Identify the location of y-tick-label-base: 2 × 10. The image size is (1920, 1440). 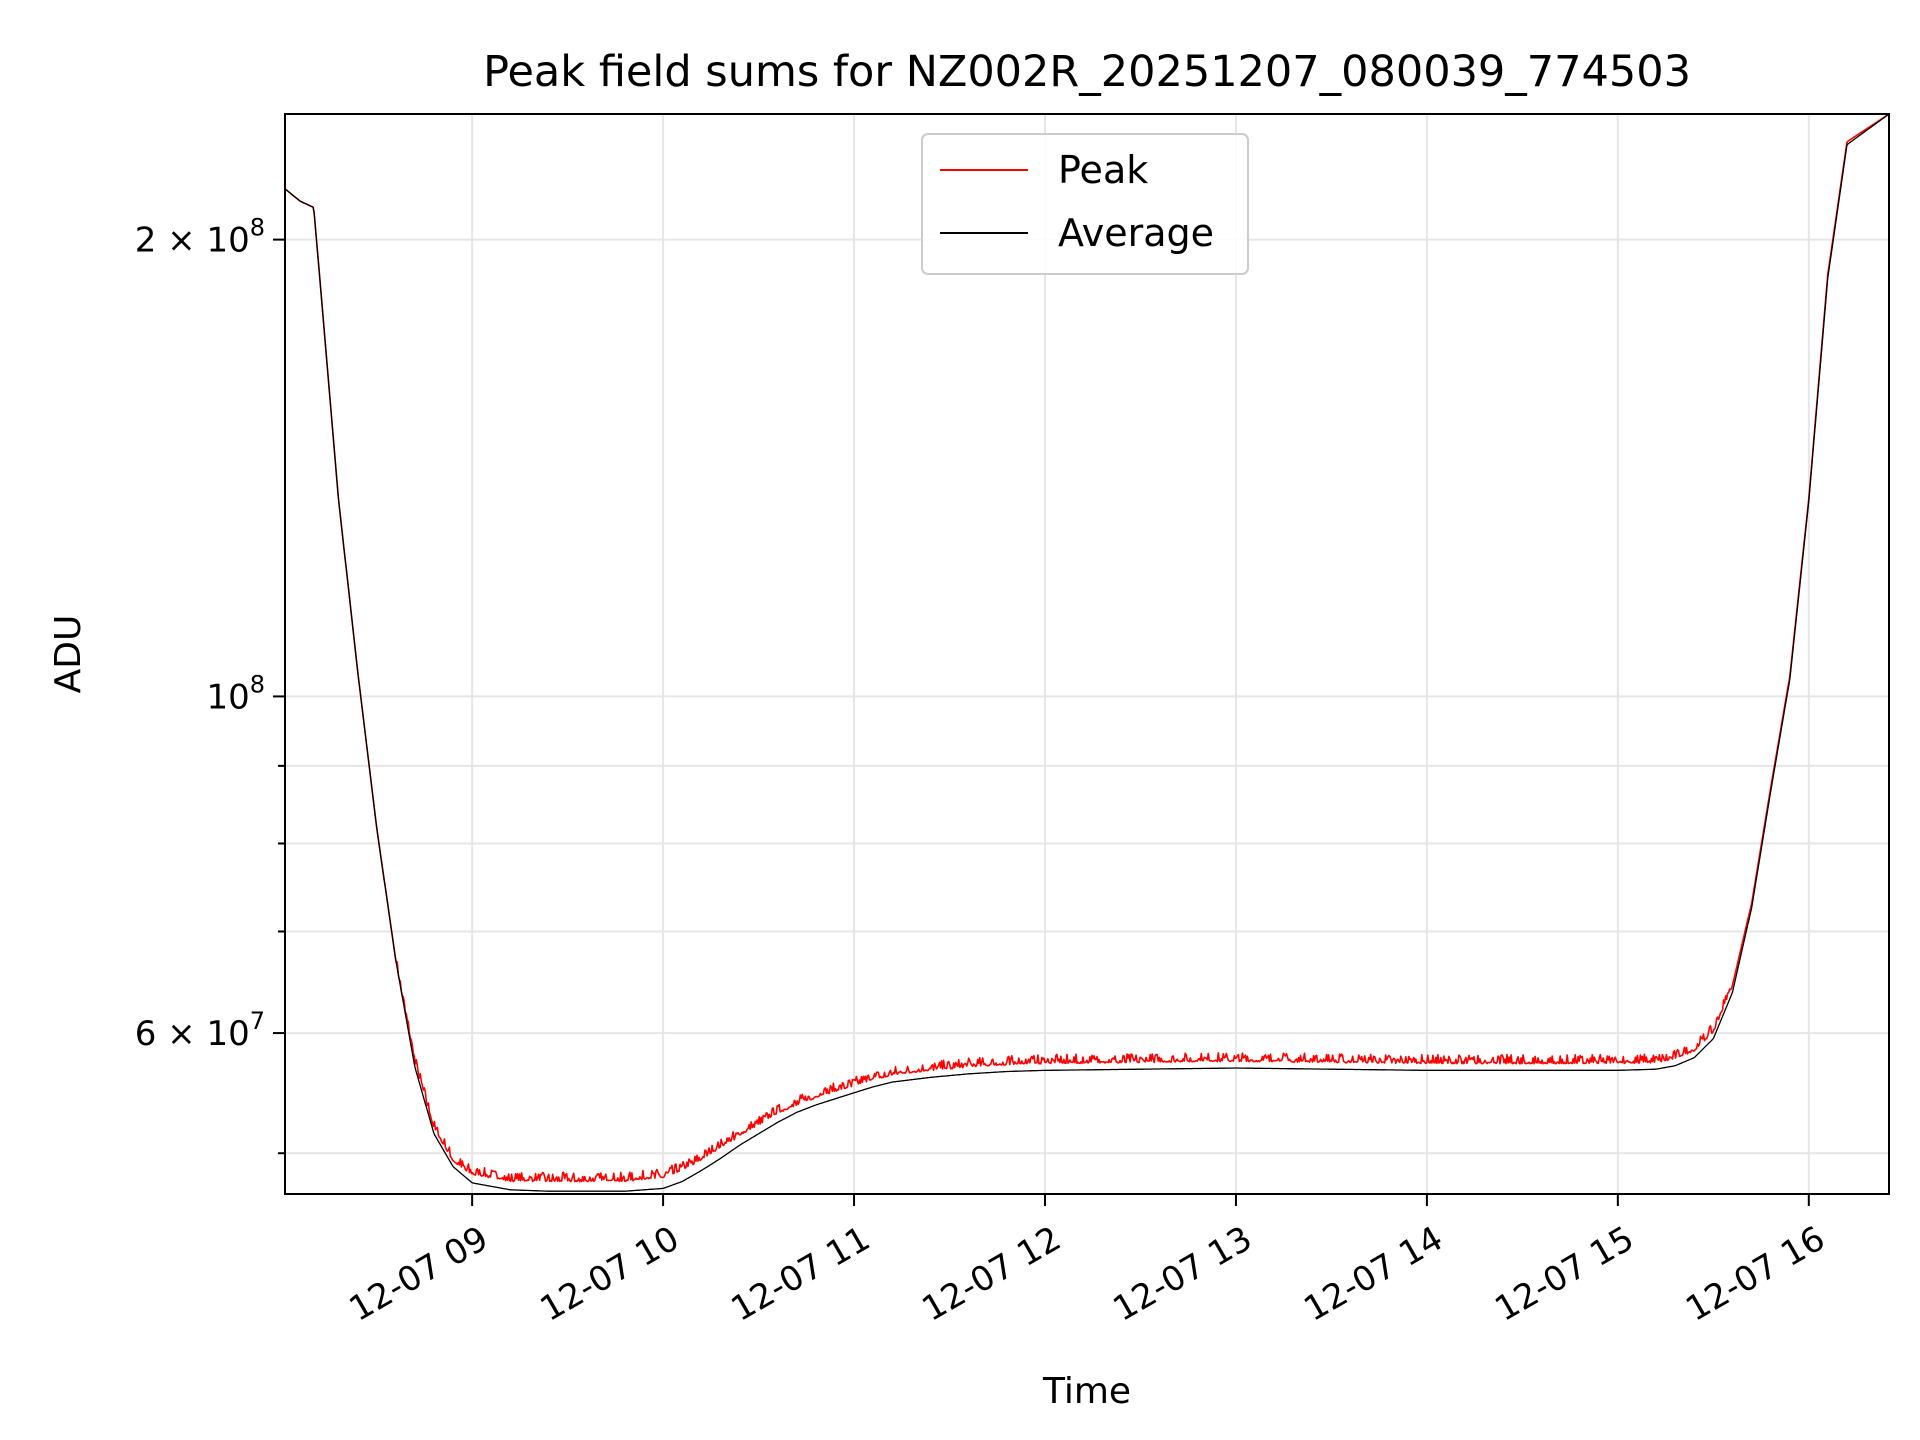
(192, 241).